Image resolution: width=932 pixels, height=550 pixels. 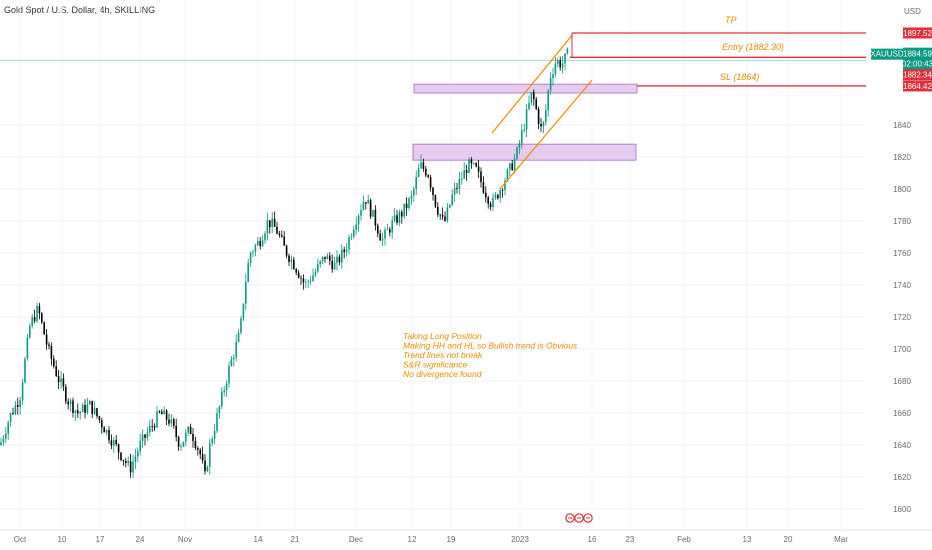 I want to click on current-price-value: 1884.59, so click(x=917, y=54).